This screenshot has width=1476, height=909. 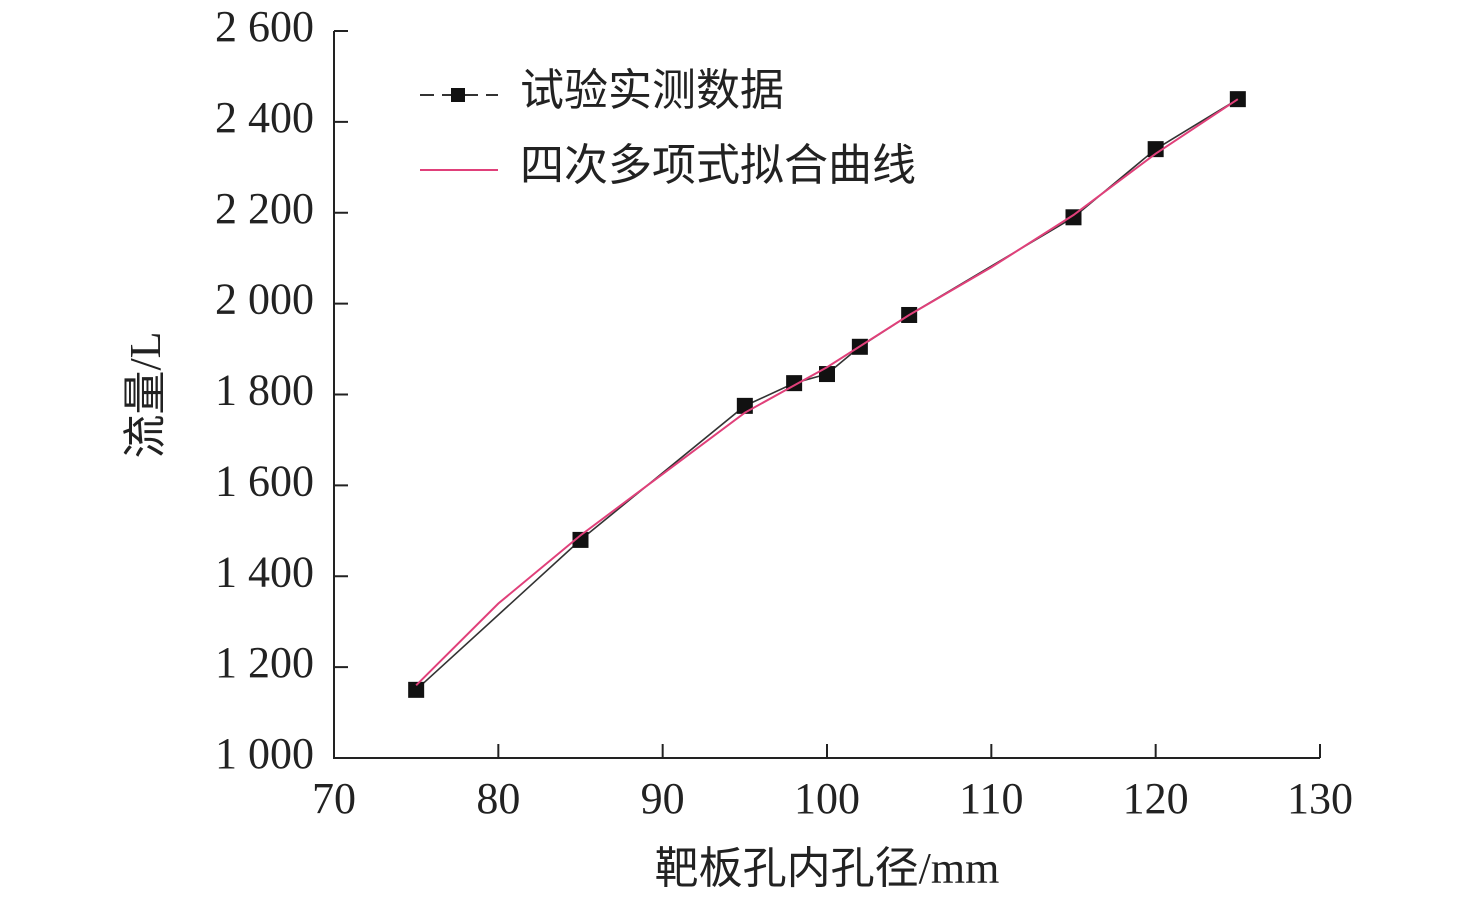 I want to click on x-tick-label: 70, so click(x=334, y=798).